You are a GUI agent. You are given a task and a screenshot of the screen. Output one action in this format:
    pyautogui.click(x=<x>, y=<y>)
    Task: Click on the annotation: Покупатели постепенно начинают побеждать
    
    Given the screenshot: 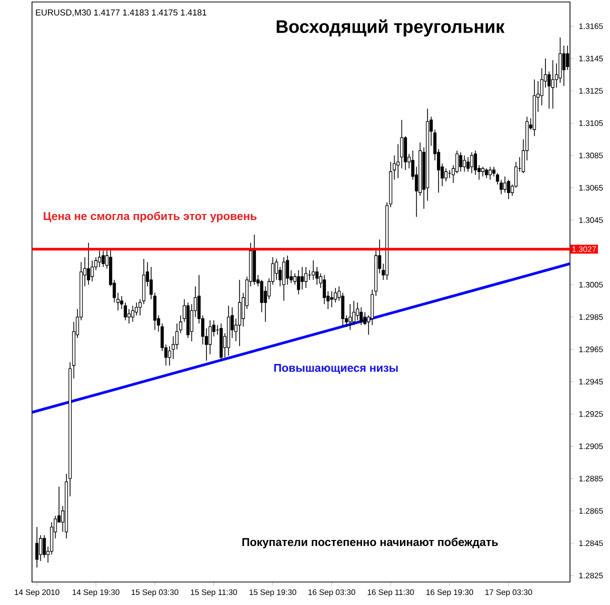 What is the action you would take?
    pyautogui.click(x=370, y=543)
    